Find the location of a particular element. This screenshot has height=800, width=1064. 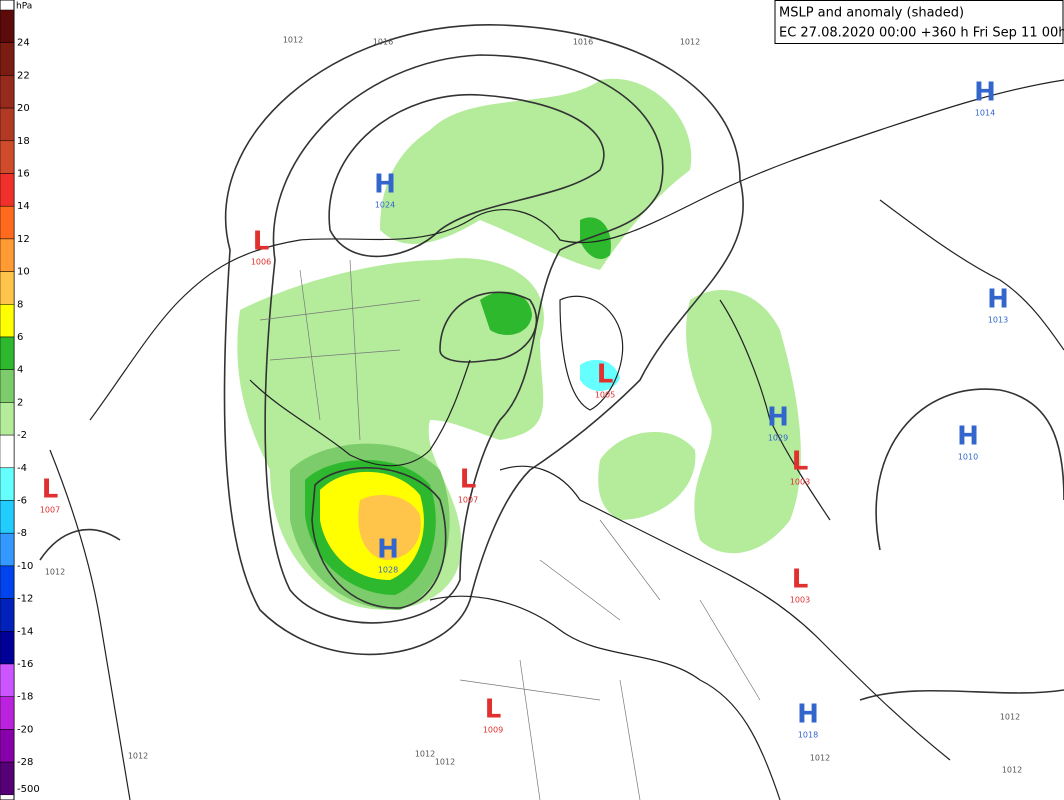

center-pressure: 1014 is located at coordinates (985, 113).